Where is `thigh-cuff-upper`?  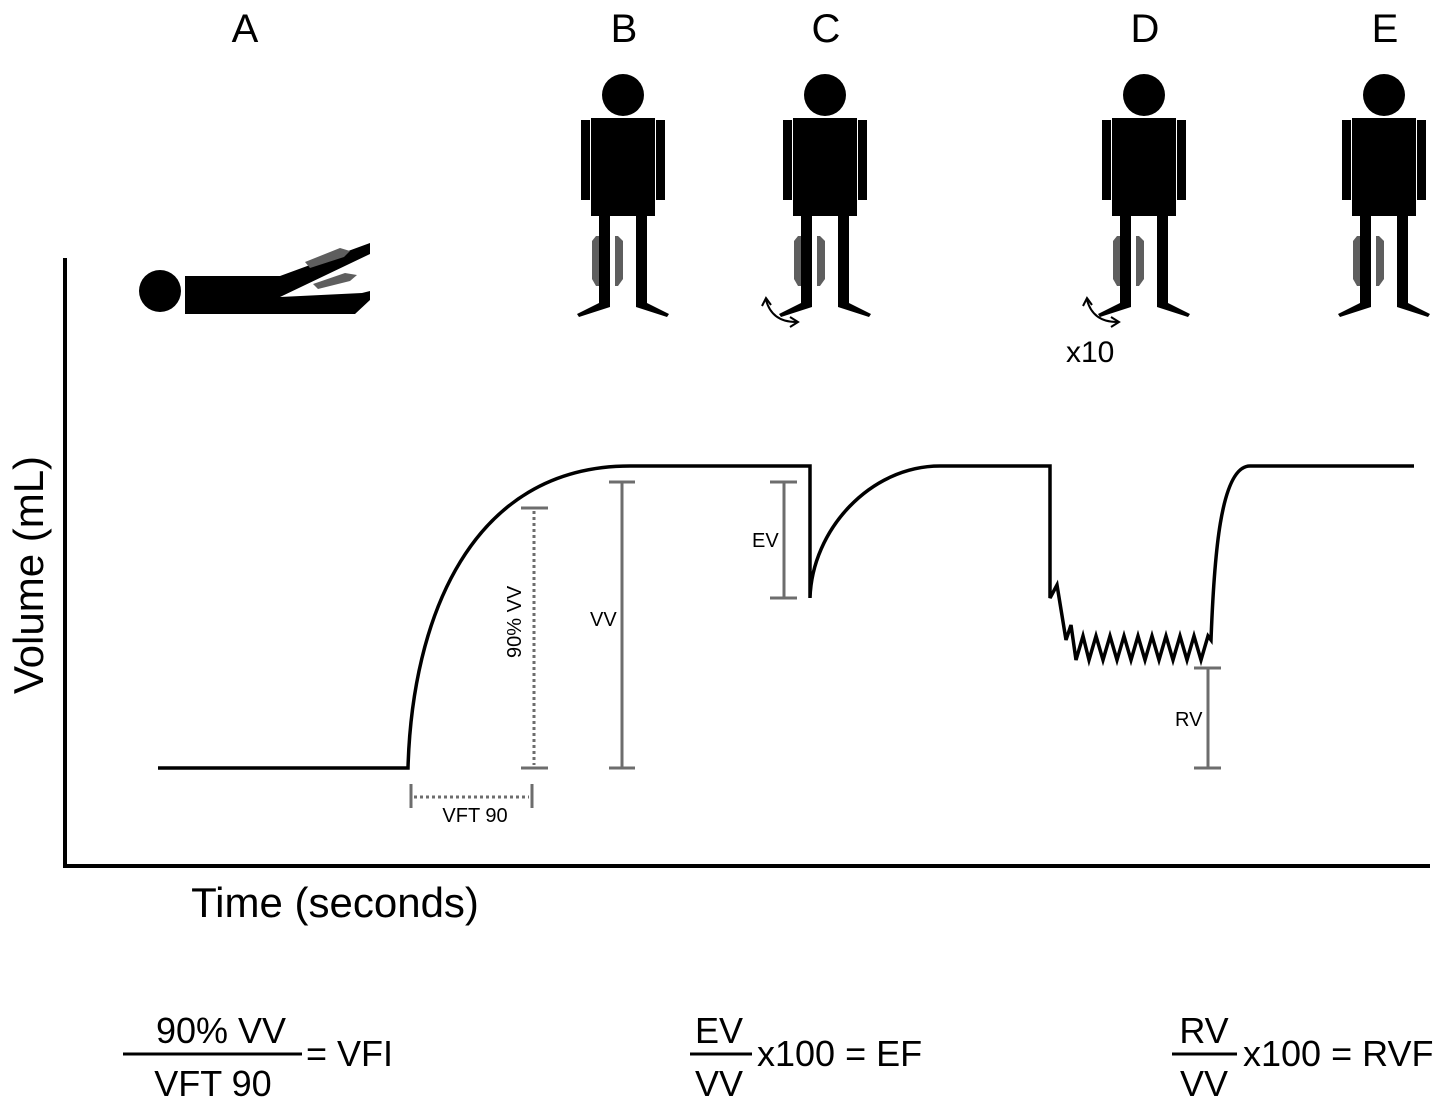 thigh-cuff-upper is located at coordinates (327, 258).